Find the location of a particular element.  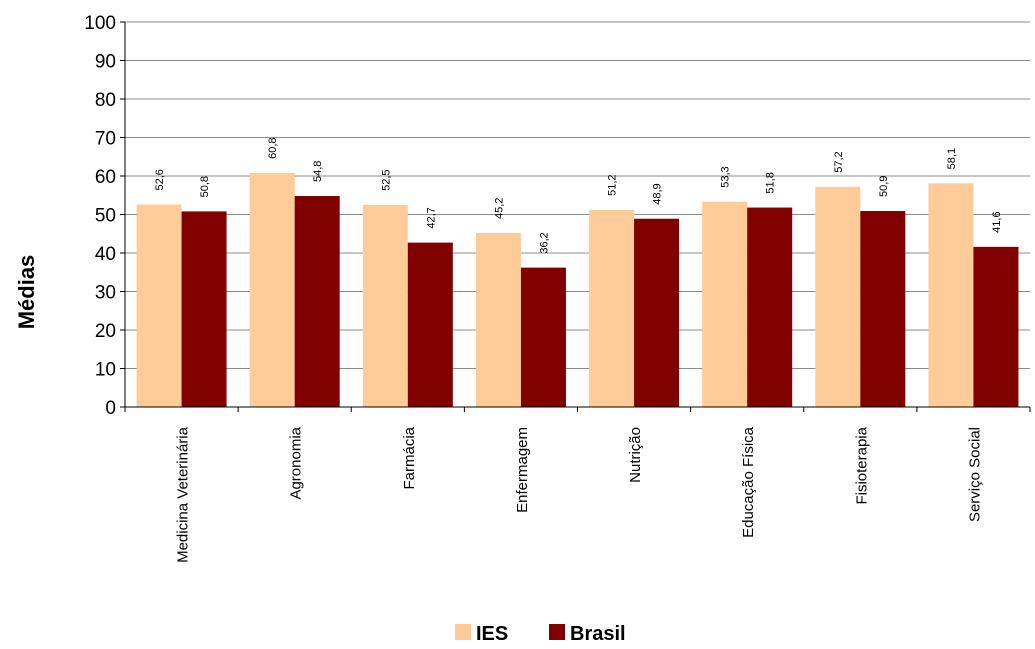

y-tick-label: 100 is located at coordinates (100, 23).